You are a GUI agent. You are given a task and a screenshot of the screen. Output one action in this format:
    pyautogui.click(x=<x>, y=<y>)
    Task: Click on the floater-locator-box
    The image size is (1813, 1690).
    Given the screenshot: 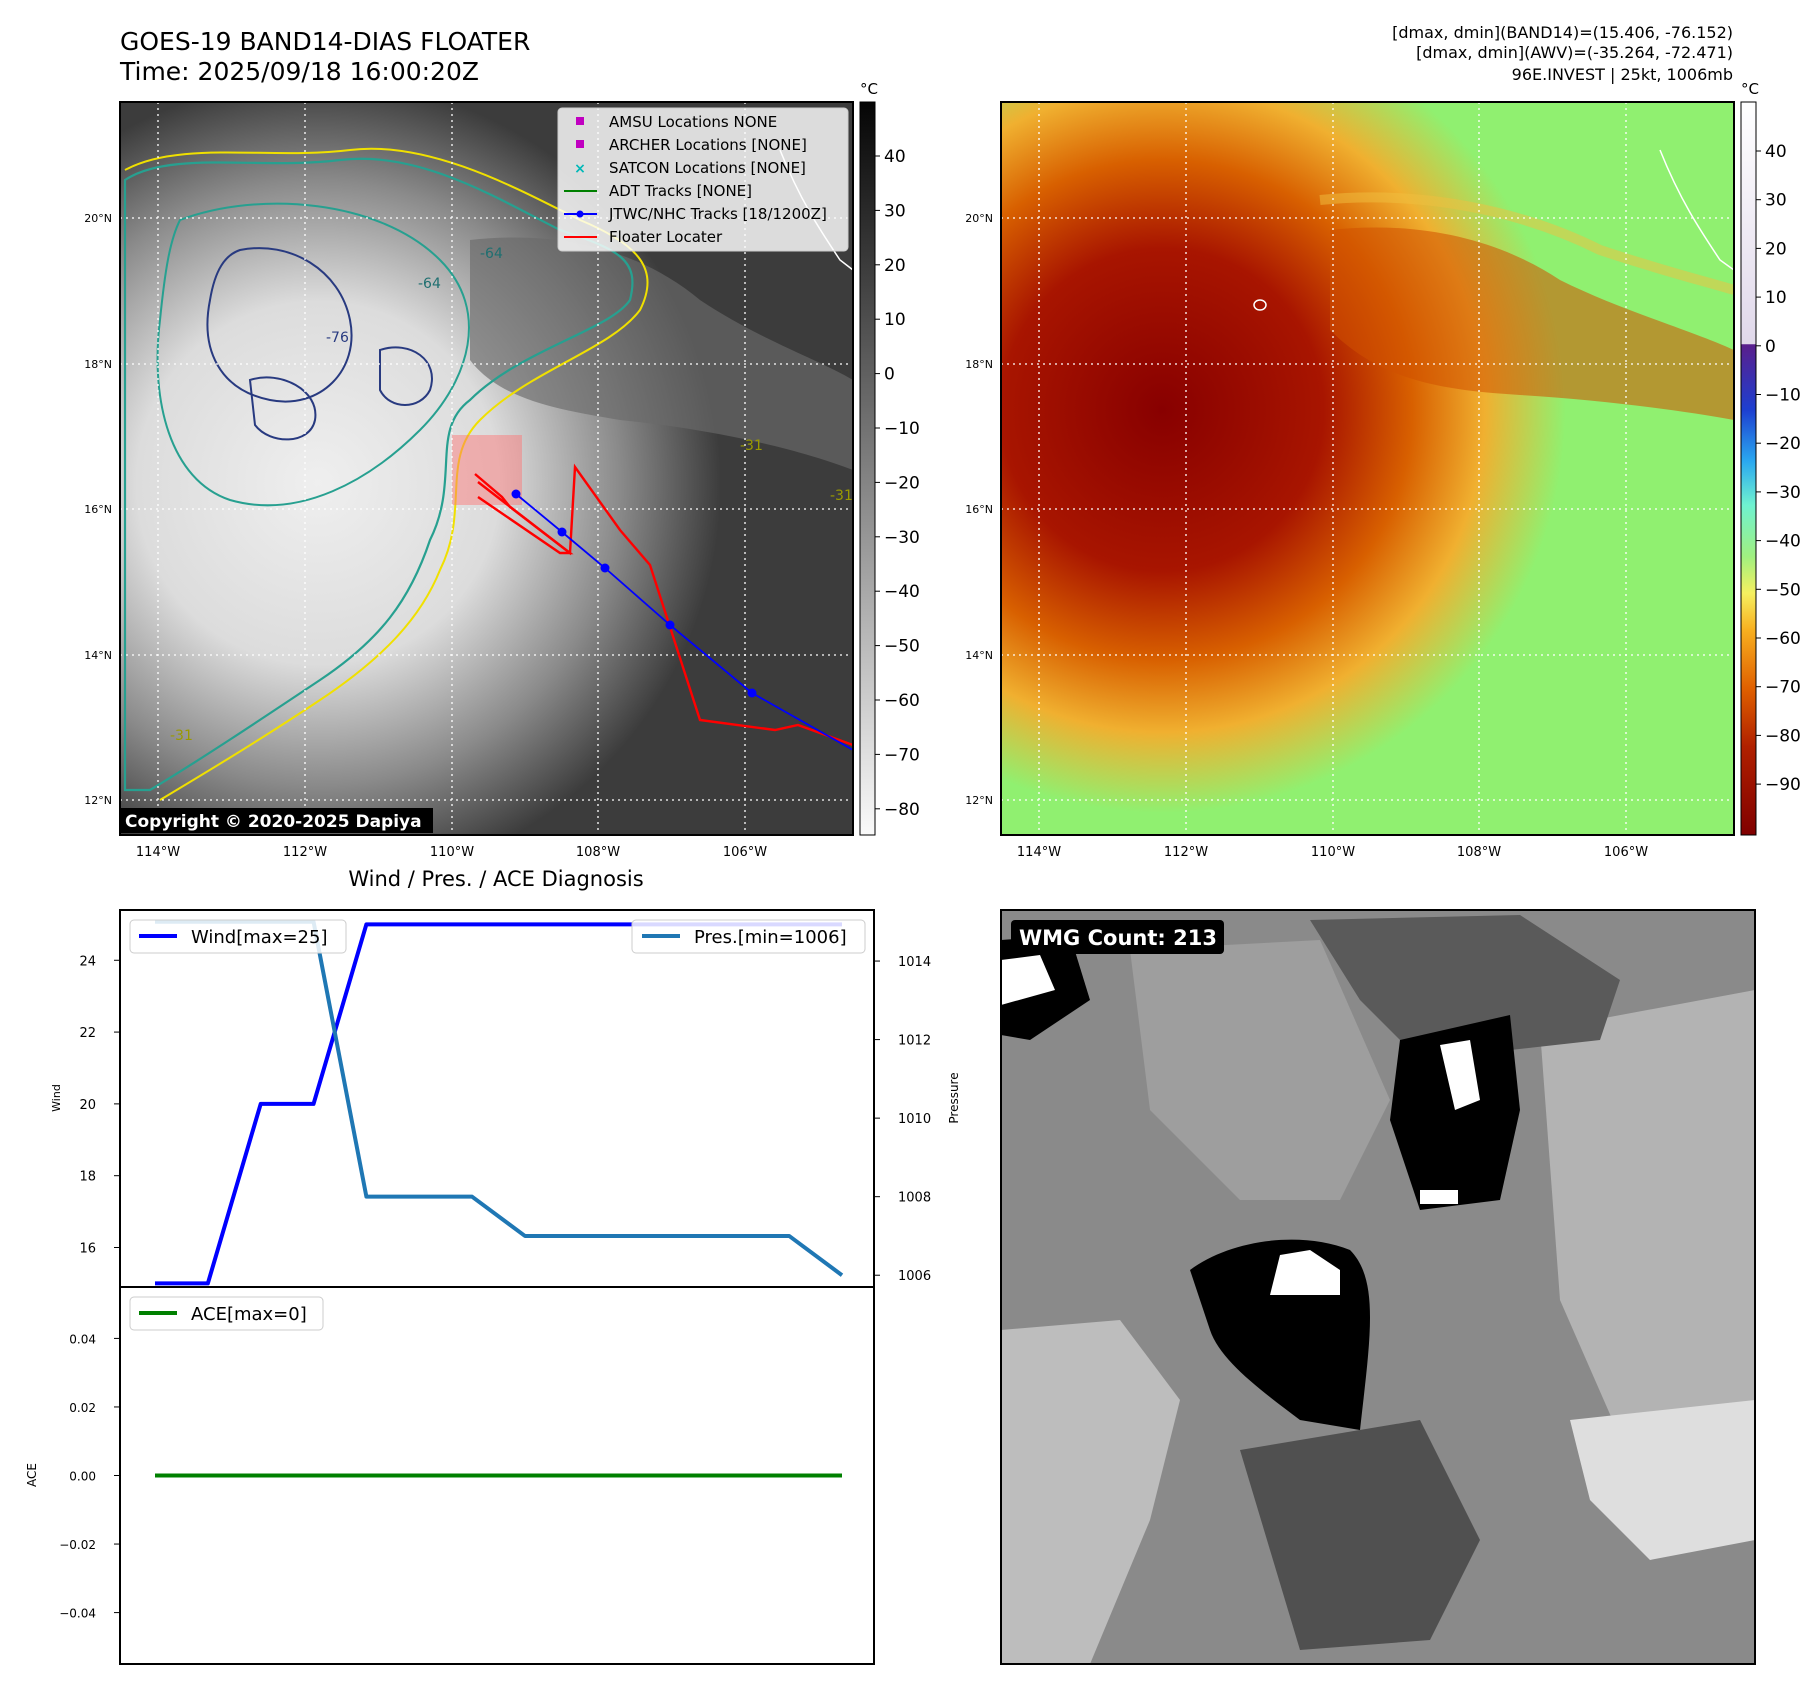 What is the action you would take?
    pyautogui.click(x=487, y=470)
    